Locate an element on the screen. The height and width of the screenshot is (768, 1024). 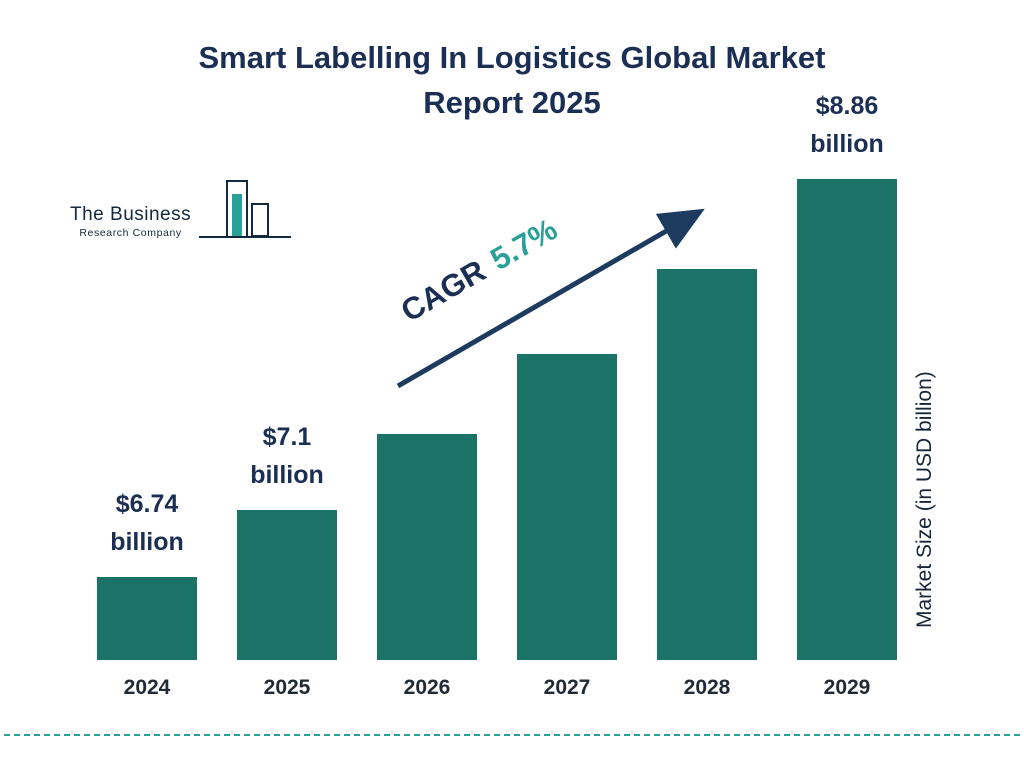
x-tick-2025: 2025 is located at coordinates (287, 687).